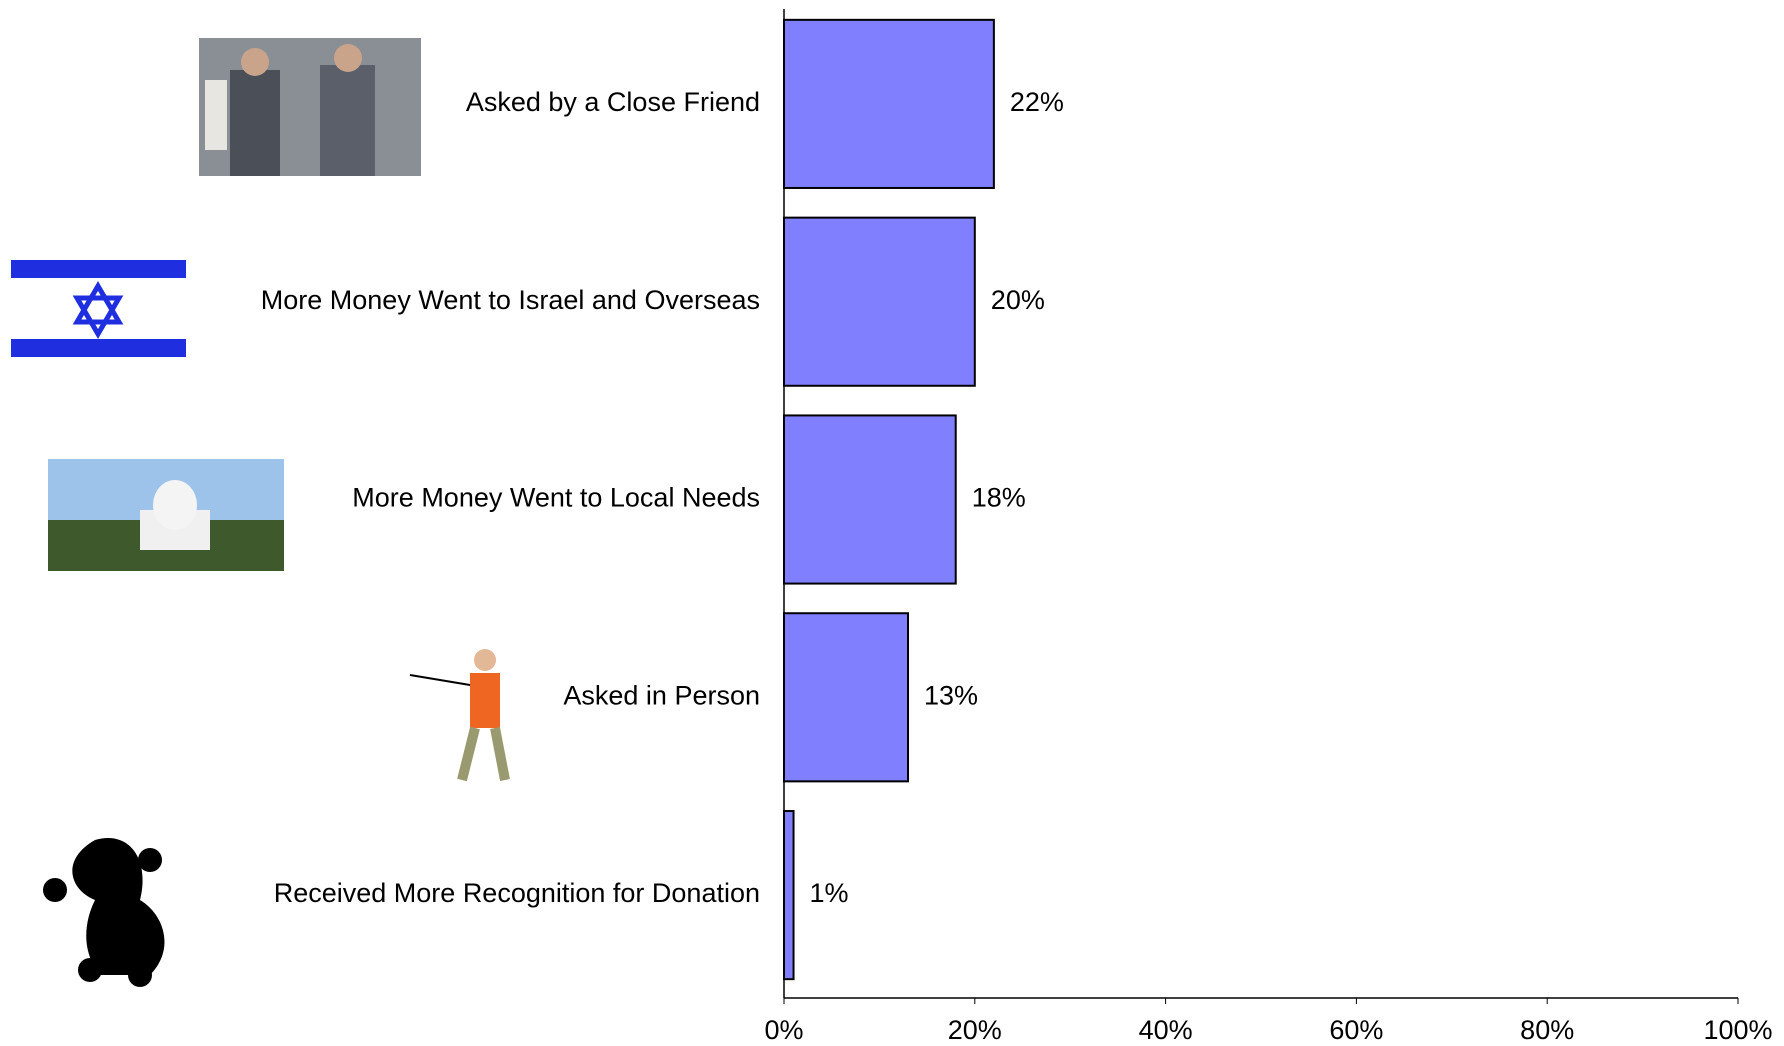 This screenshot has width=1784, height=1046. I want to click on value-label: 22%, so click(1037, 102).